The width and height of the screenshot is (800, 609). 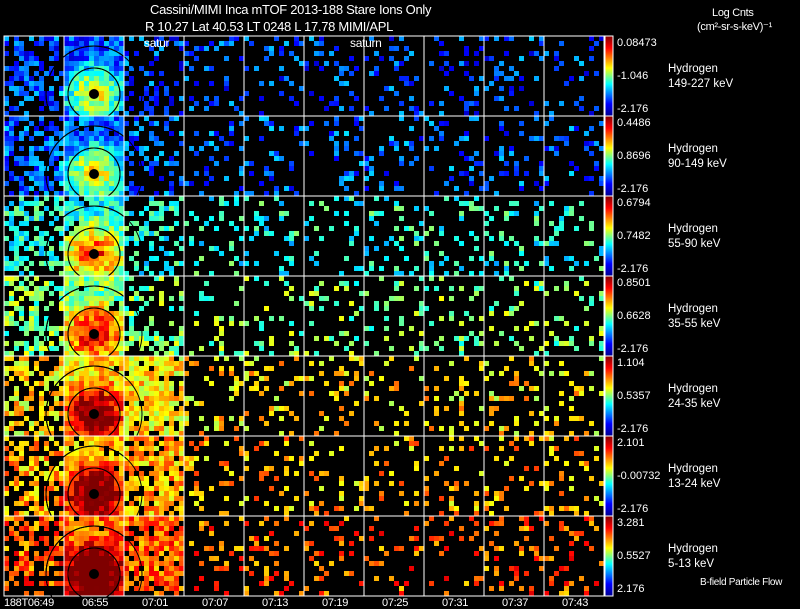 What do you see at coordinates (609, 76) in the screenshot?
I see `colorbar` at bounding box center [609, 76].